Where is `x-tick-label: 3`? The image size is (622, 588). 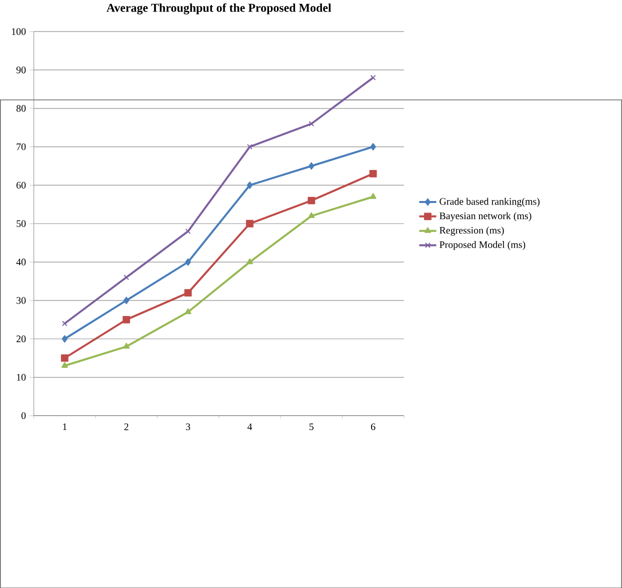 x-tick-label: 3 is located at coordinates (188, 426).